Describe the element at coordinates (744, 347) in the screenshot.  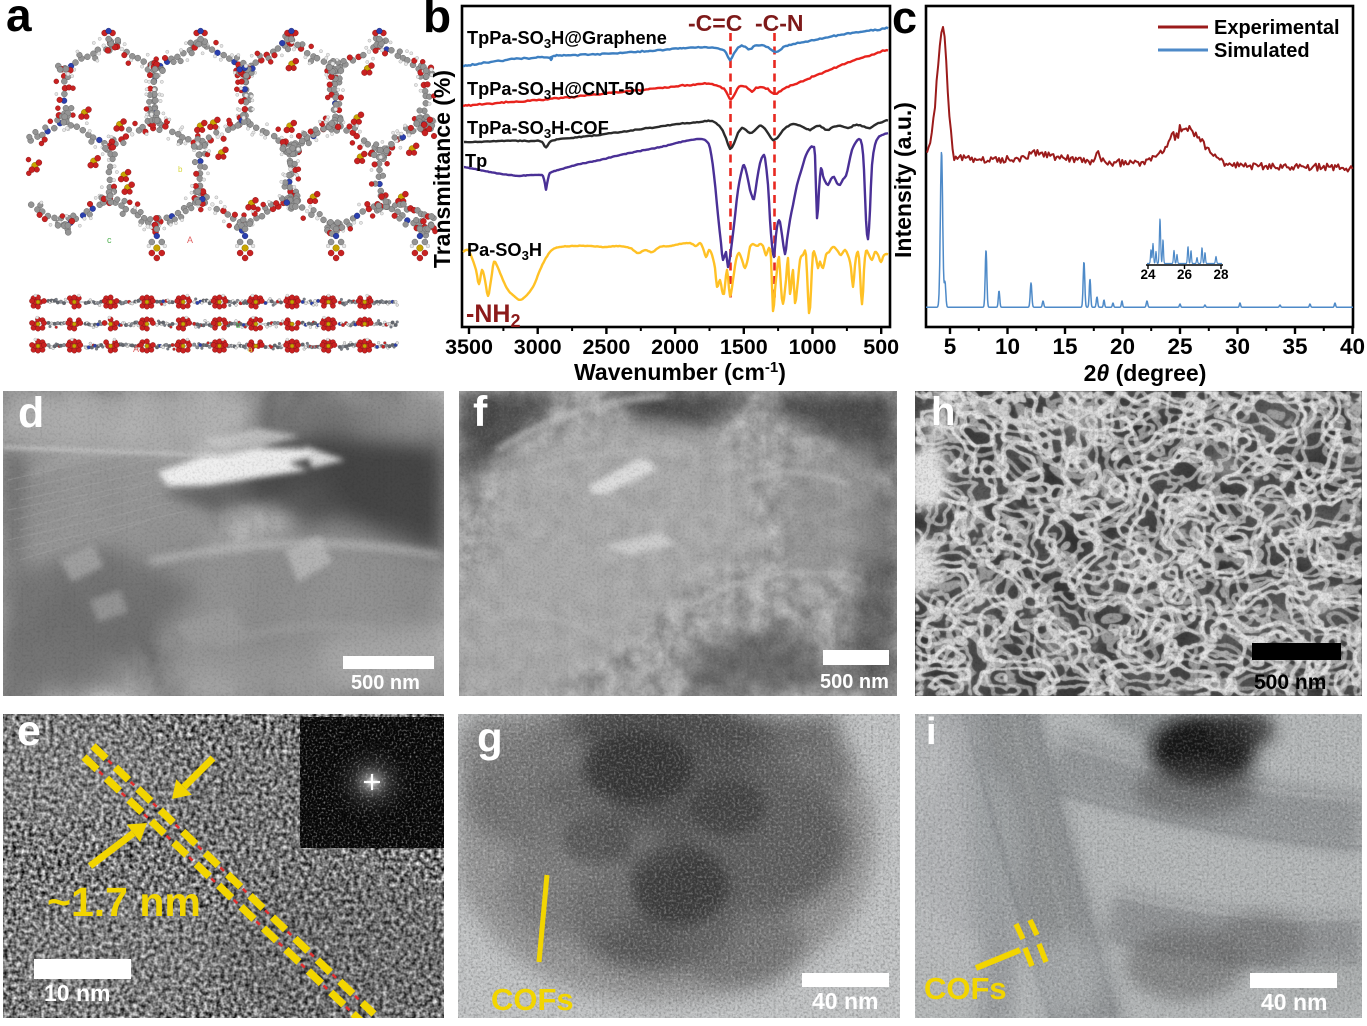
I see `svg-text: 1500` at that location.